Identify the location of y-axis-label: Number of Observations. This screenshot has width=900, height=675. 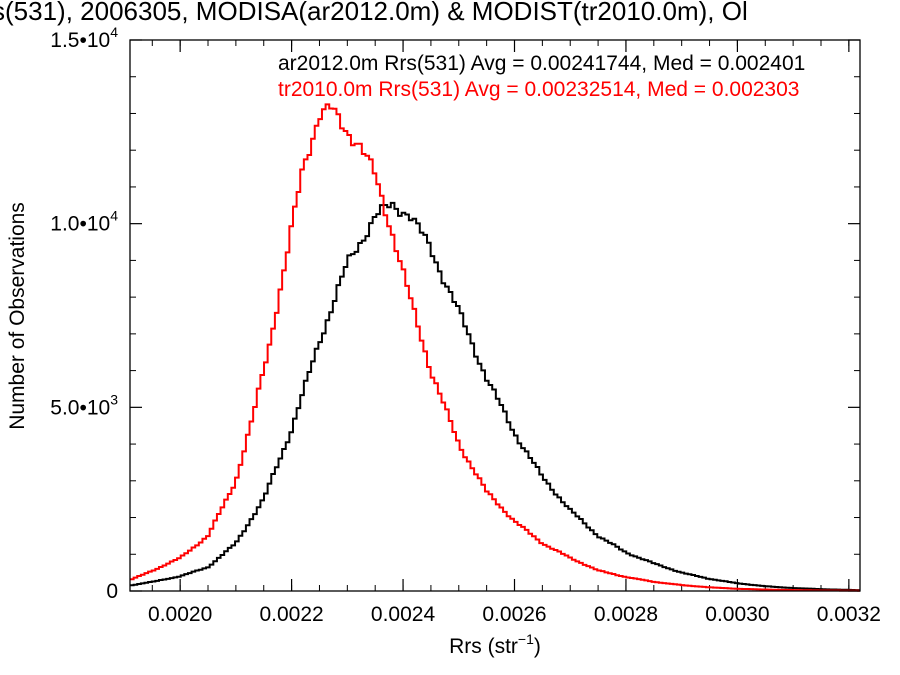
(17, 316).